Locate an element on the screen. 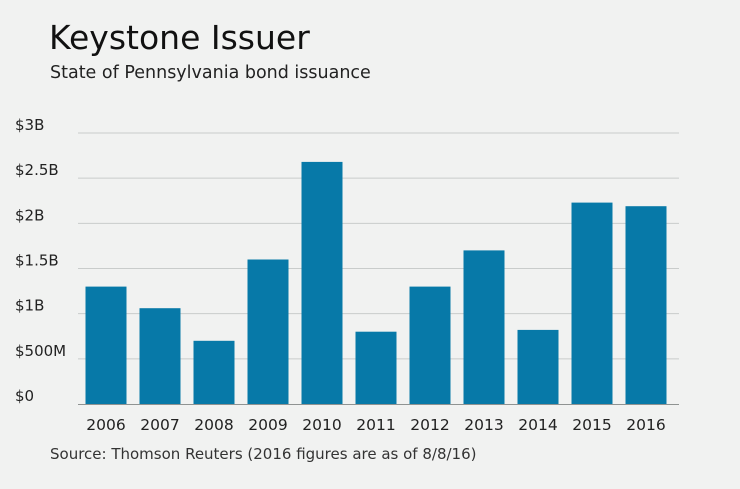 The image size is (740, 489). y-axis-tick-labels: $0 $500M $1B $1.5B $2B $2.5B $3B is located at coordinates (40, 260).